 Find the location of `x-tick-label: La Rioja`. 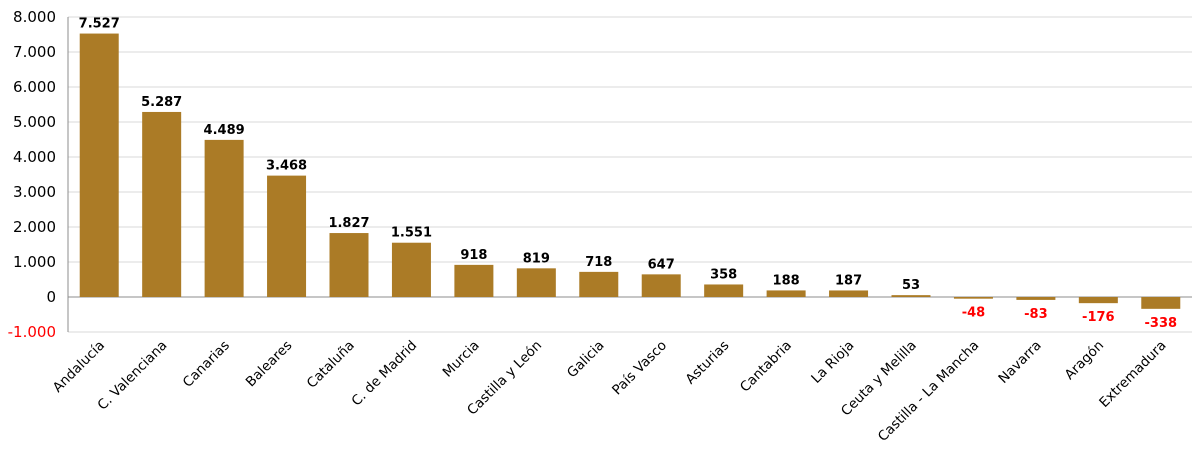

x-tick-label: La Rioja is located at coordinates (832, 362).